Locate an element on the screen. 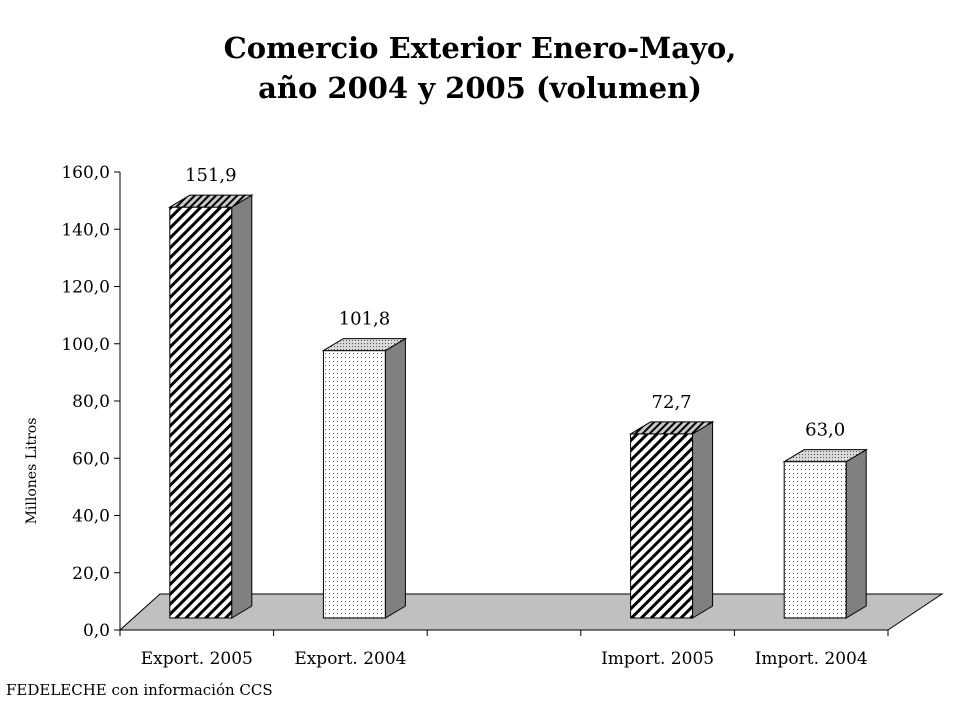  x-tick-label: Export. 2004 is located at coordinates (350, 659).